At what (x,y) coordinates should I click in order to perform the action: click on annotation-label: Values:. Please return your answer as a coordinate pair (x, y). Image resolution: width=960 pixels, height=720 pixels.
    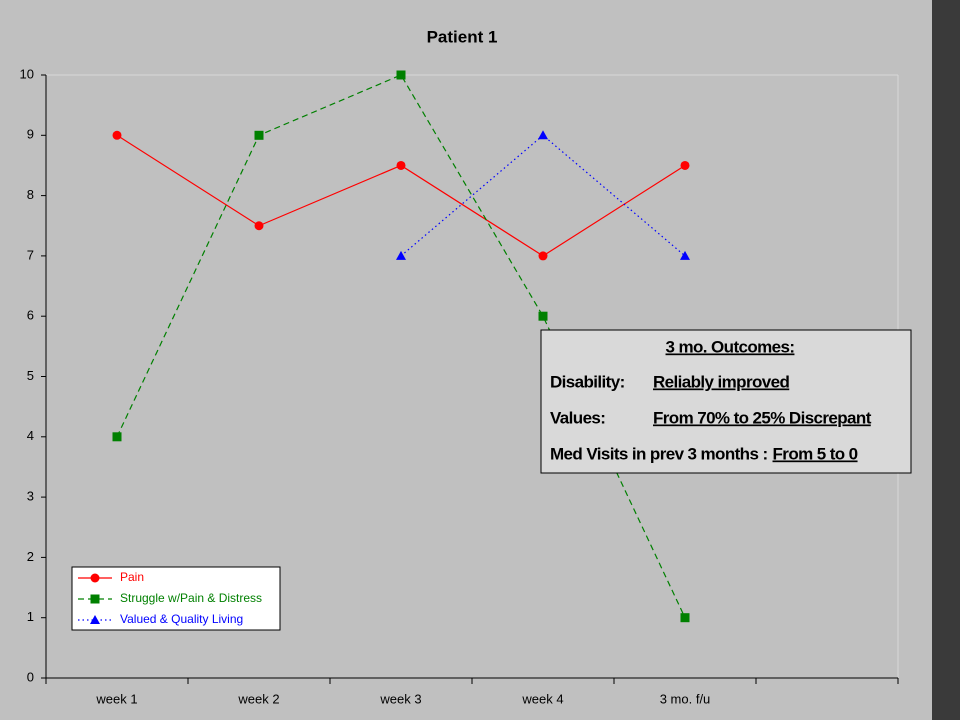
    Looking at the image, I should click on (577, 417).